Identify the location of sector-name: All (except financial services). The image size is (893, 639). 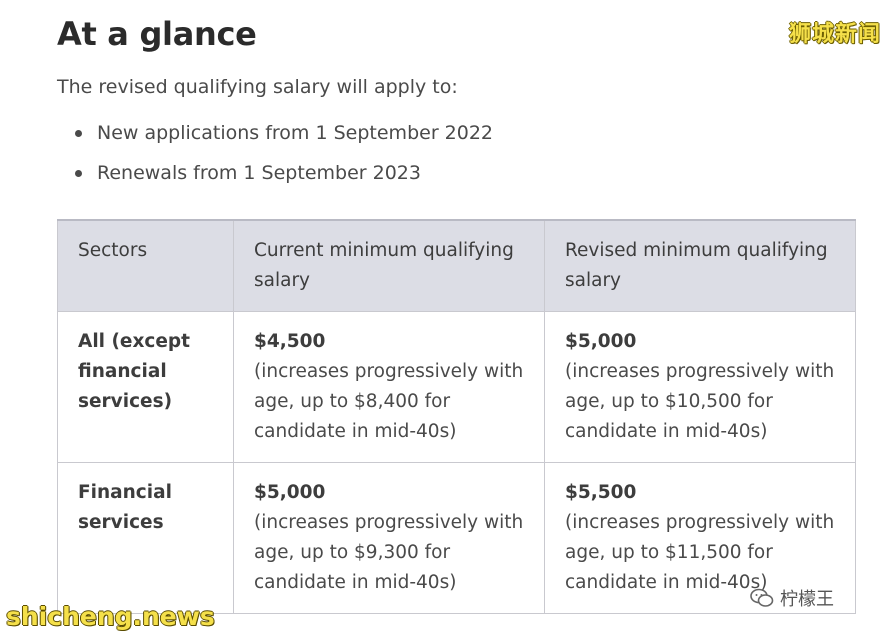
(134, 371).